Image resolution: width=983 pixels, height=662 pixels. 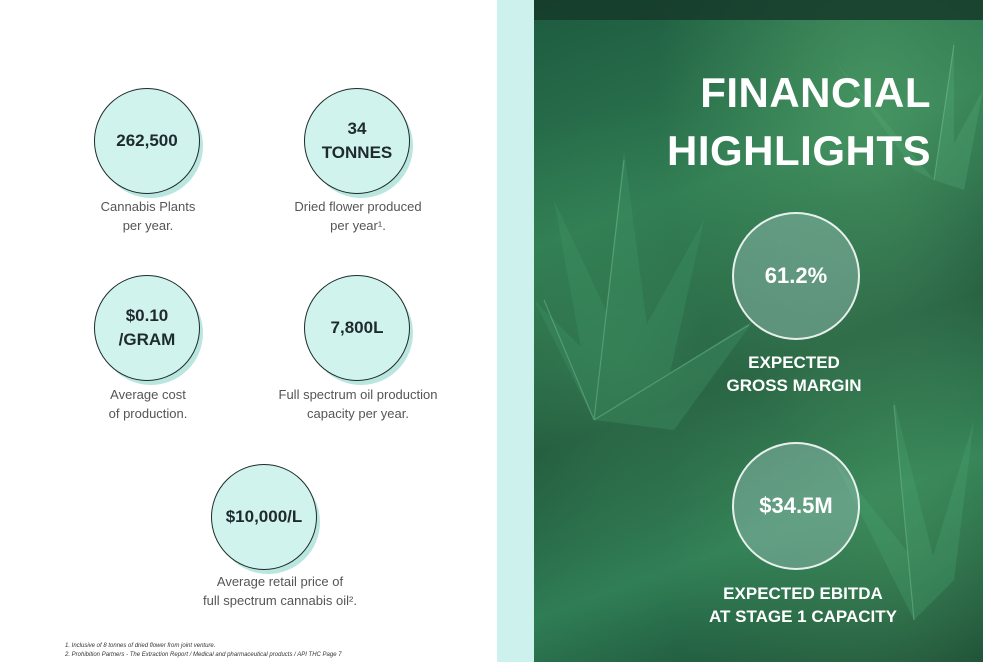 What do you see at coordinates (358, 216) in the screenshot?
I see `stat-caption-tonnes: Dried flower produced per year¹.` at bounding box center [358, 216].